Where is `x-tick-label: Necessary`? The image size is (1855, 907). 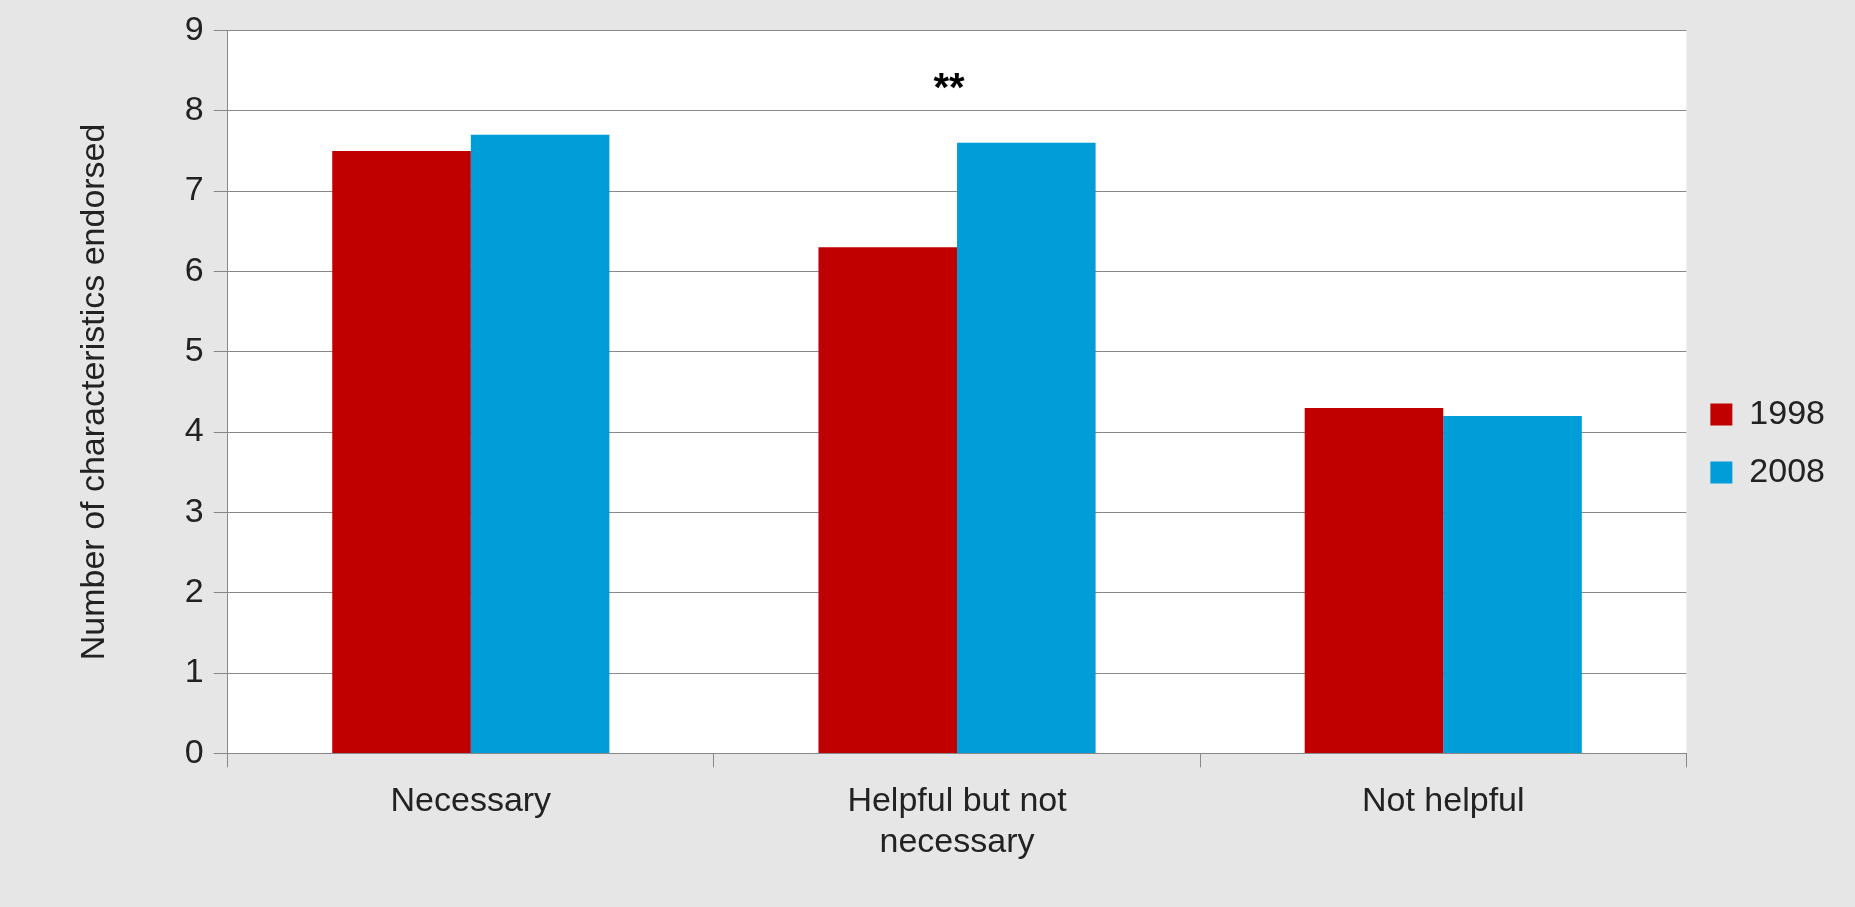
x-tick-label: Necessary is located at coordinates (471, 799).